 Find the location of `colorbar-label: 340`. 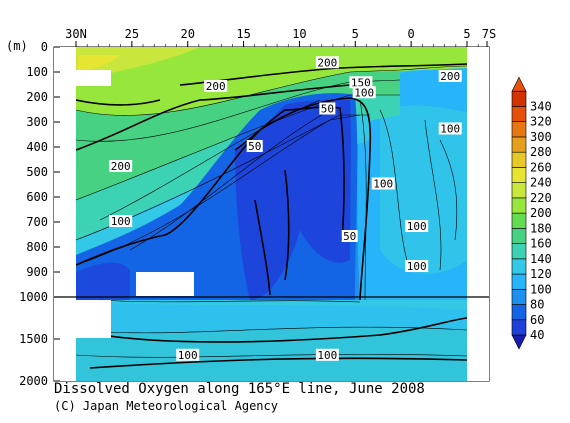

colorbar-label: 340 is located at coordinates (541, 106).